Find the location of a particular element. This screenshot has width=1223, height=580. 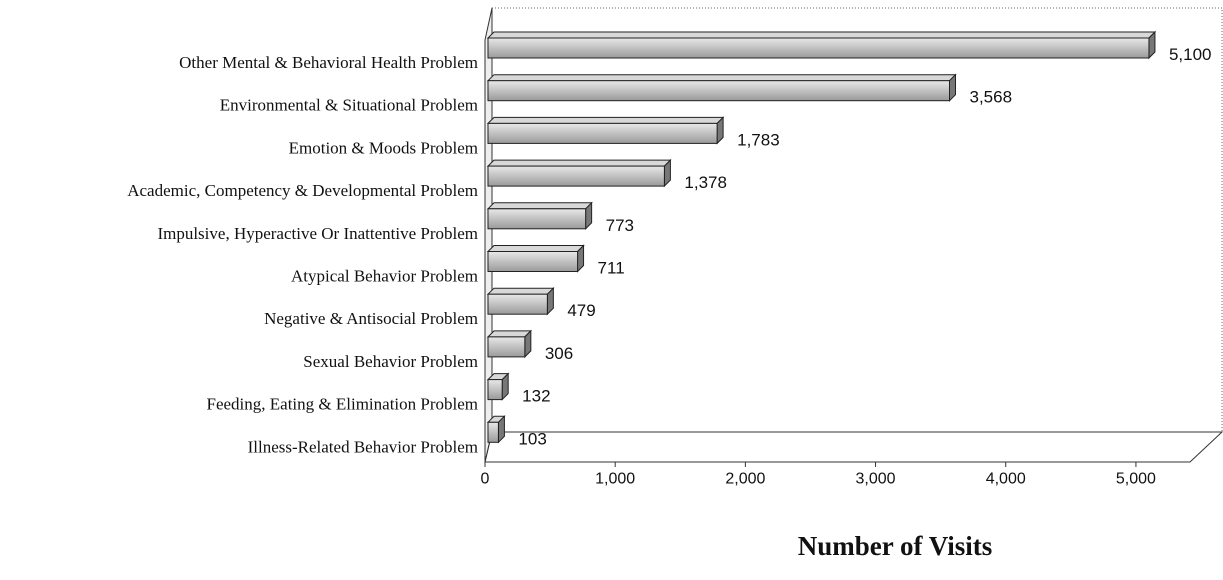

value-label: 1,378 is located at coordinates (705, 182).